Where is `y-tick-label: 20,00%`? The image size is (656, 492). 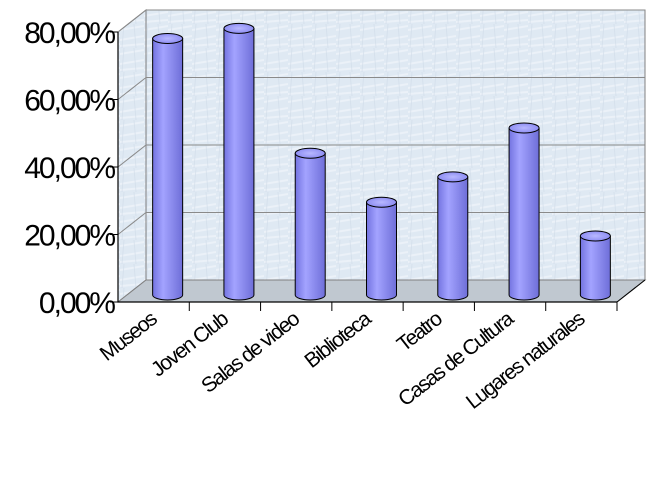 y-tick-label: 20,00% is located at coordinates (69, 236).